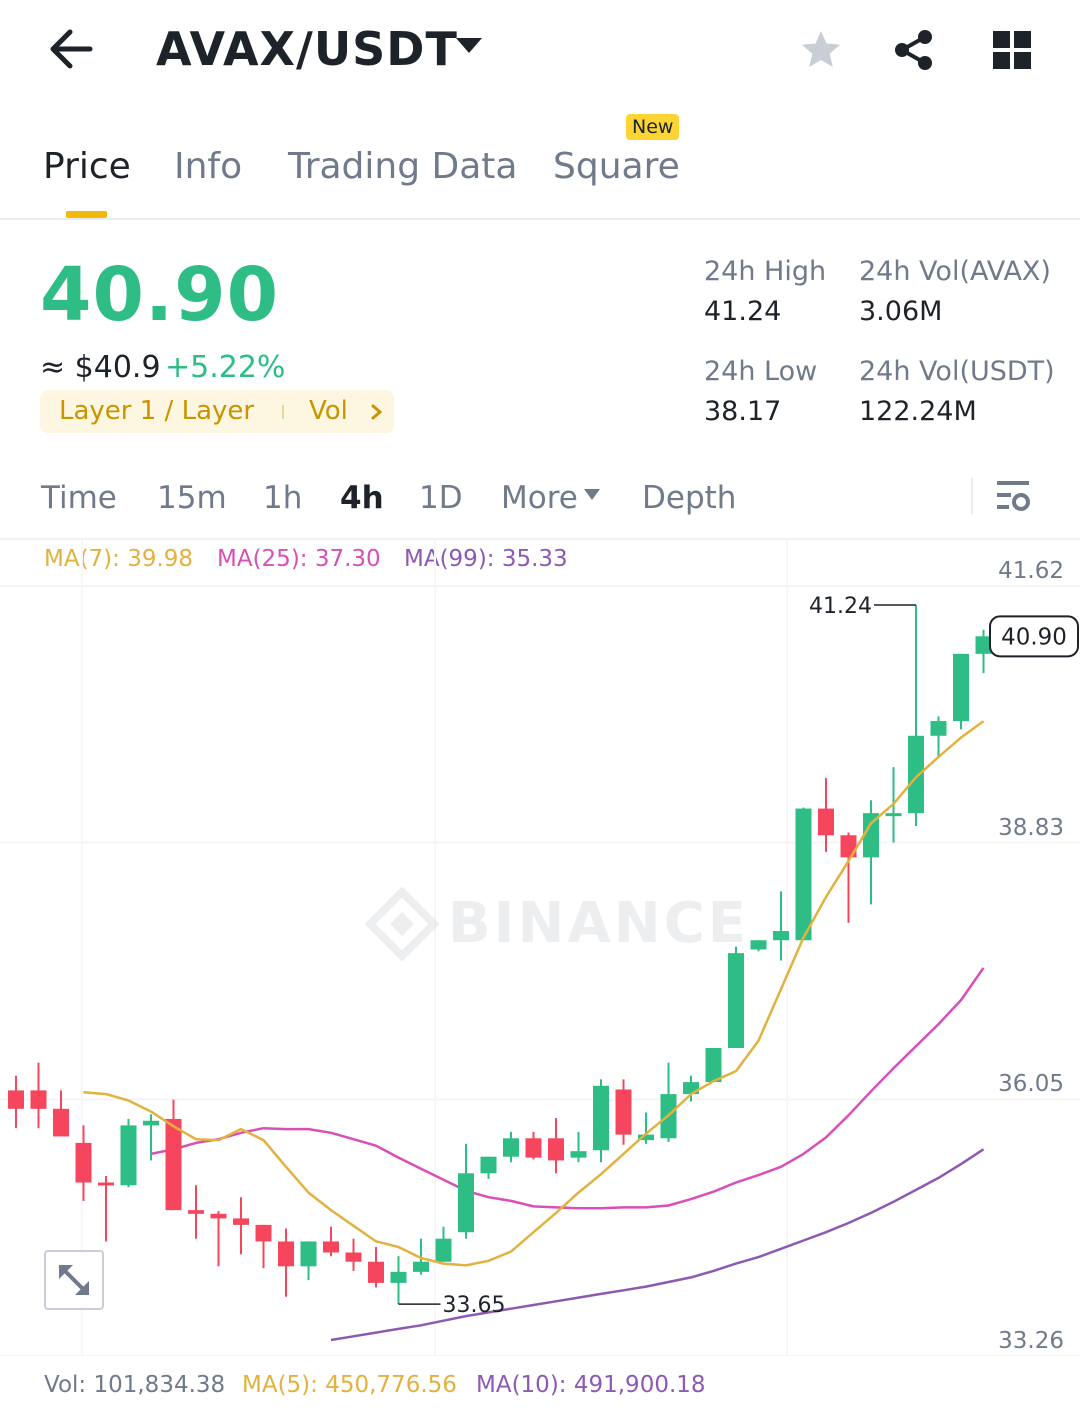 This screenshot has height=1414, width=1080. I want to click on caret-down-icon, so click(469, 45).